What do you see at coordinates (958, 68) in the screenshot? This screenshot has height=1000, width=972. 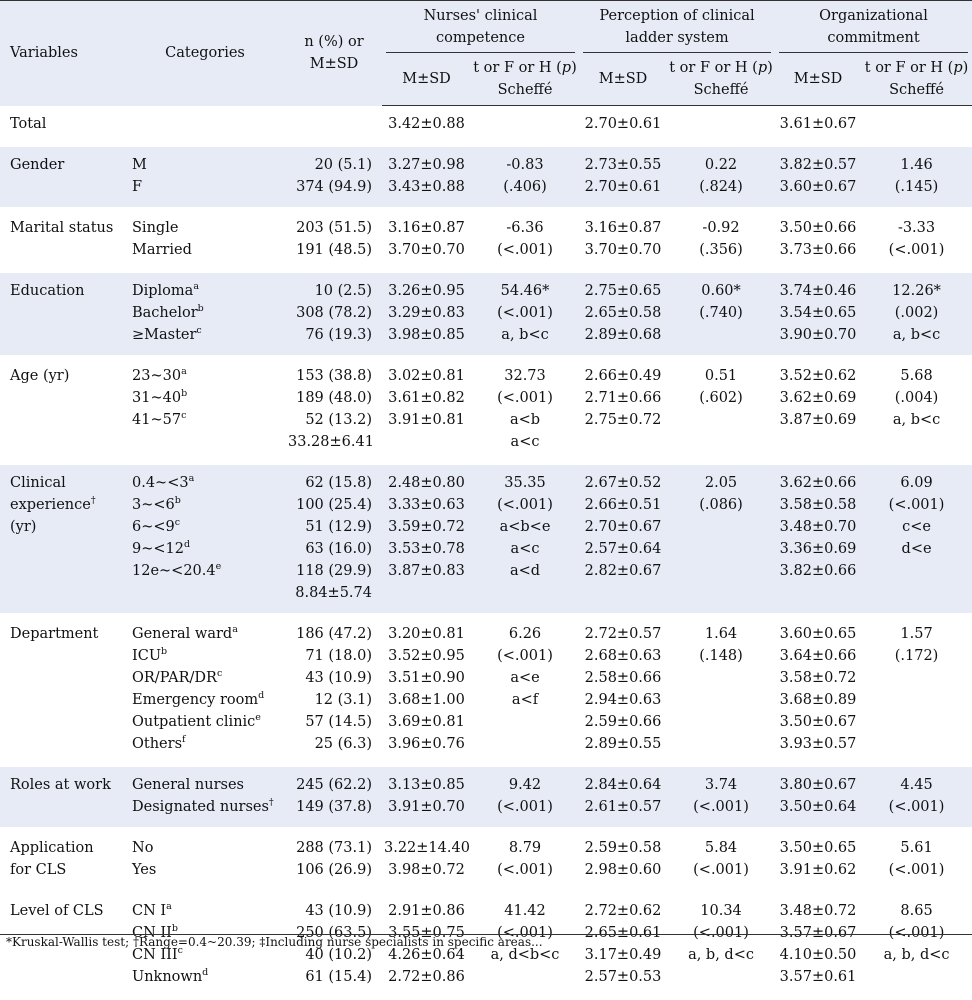 I see `p-symbol: p` at bounding box center [958, 68].